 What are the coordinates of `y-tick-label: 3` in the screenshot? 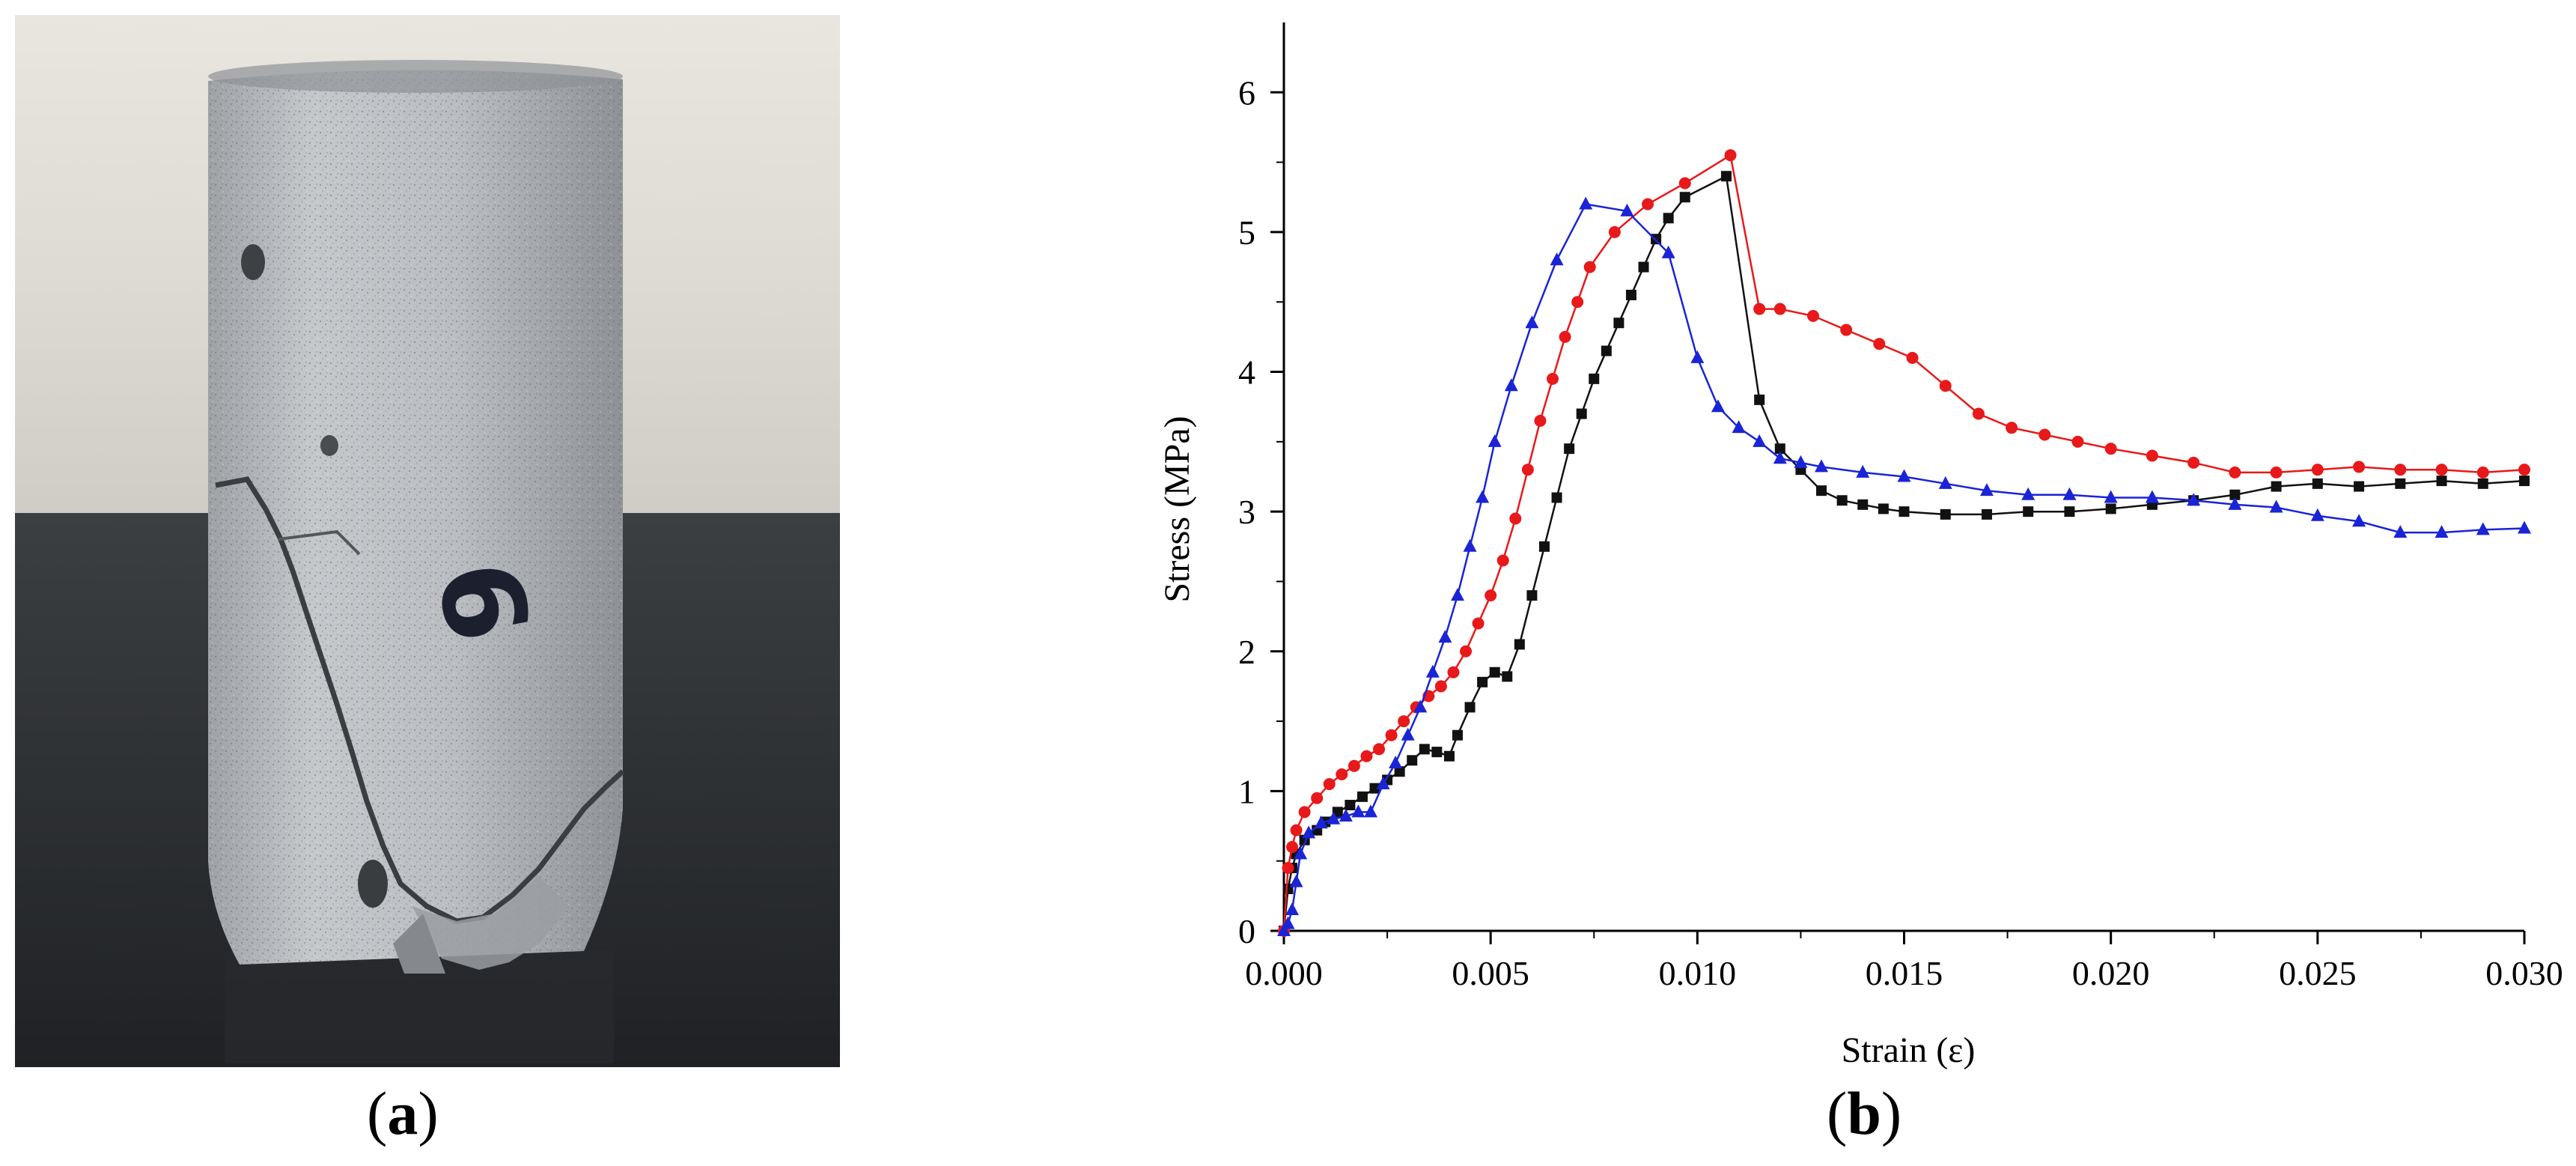 It's located at (1246, 512).